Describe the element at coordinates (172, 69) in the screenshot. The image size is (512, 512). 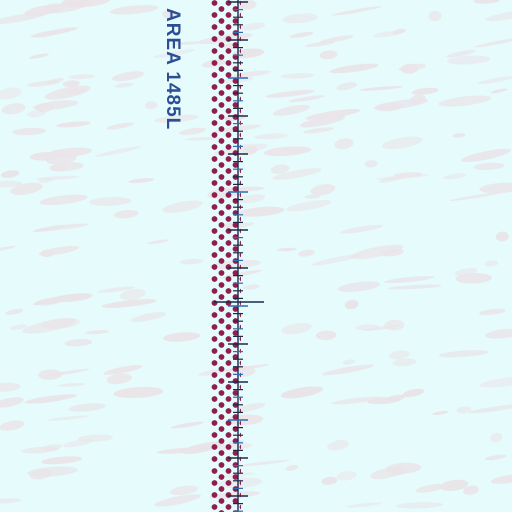
I see `area-label: AREA 1485L` at that location.